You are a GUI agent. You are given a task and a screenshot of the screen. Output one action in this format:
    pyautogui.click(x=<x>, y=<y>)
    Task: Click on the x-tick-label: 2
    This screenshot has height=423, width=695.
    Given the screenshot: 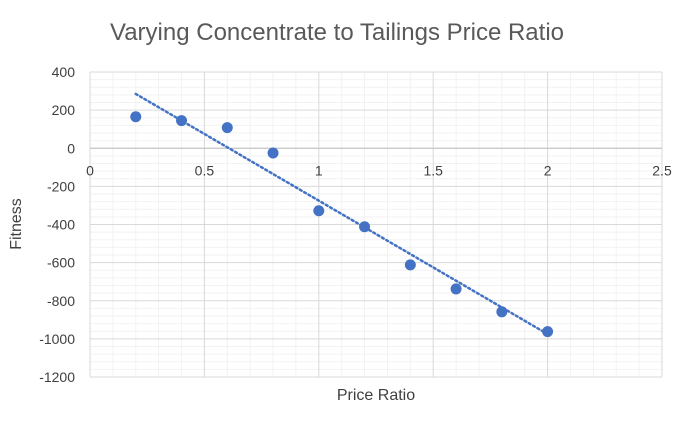 What is the action you would take?
    pyautogui.click(x=548, y=170)
    